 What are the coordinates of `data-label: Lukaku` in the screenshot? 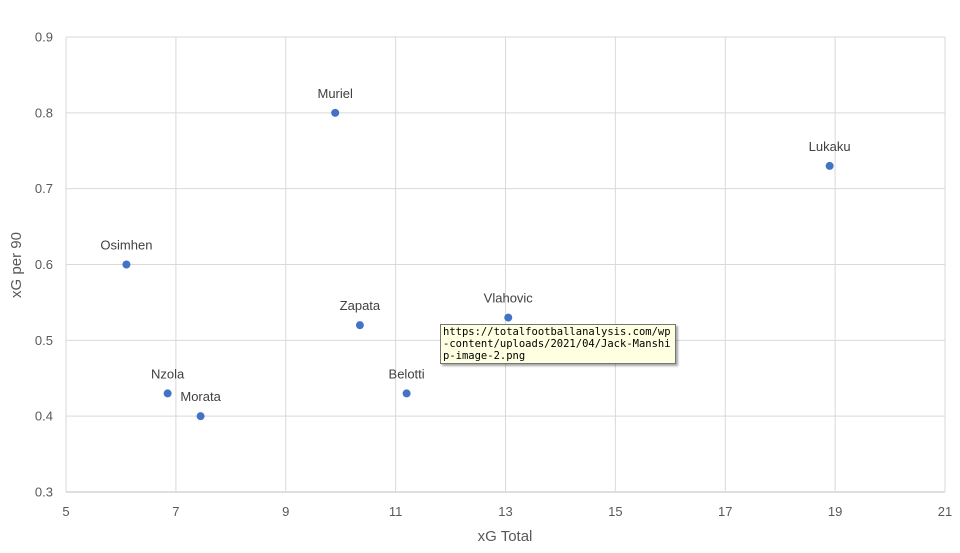 It's located at (830, 146).